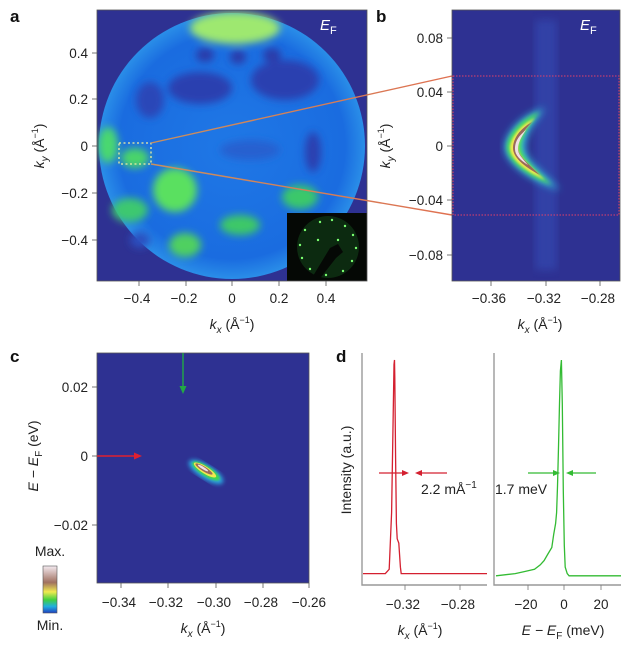 The height and width of the screenshot is (649, 639). What do you see at coordinates (201, 487) in the screenshot?
I see `panel-c-ticks` at bounding box center [201, 487].